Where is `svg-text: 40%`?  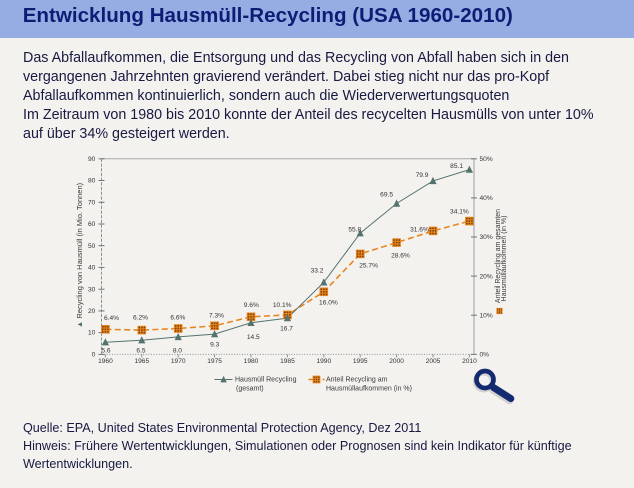
svg-text: 40% is located at coordinates (486, 198).